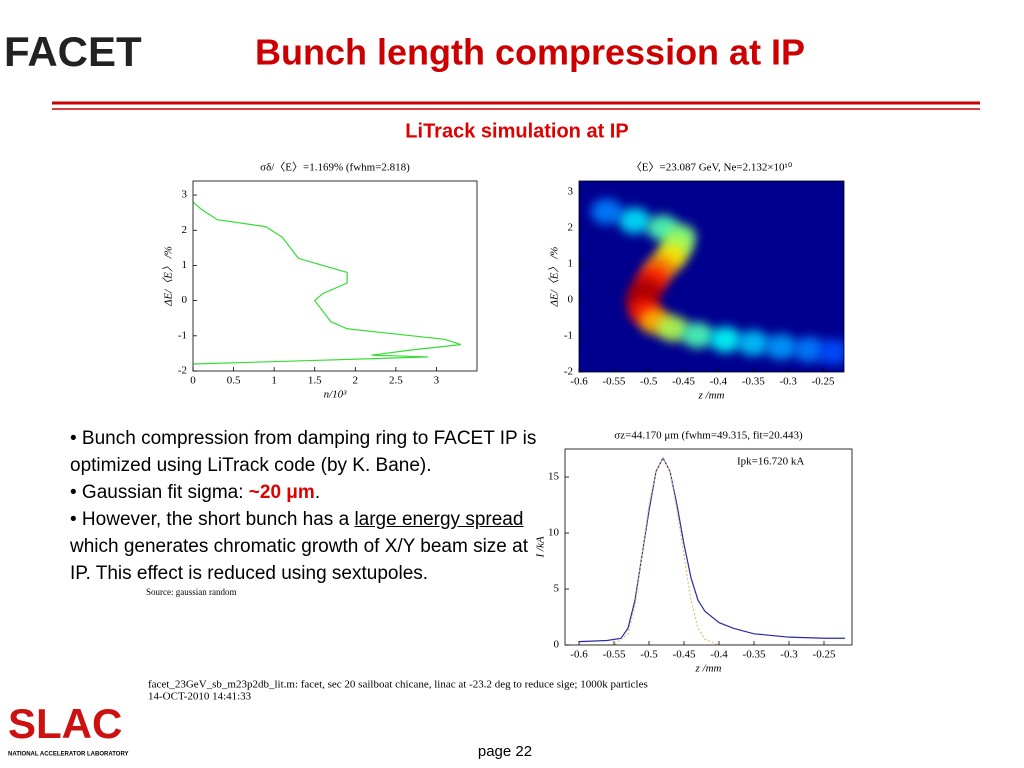 This screenshot has height=768, width=1024. What do you see at coordinates (437, 381) in the screenshot?
I see `x-tick-label: 3` at bounding box center [437, 381].